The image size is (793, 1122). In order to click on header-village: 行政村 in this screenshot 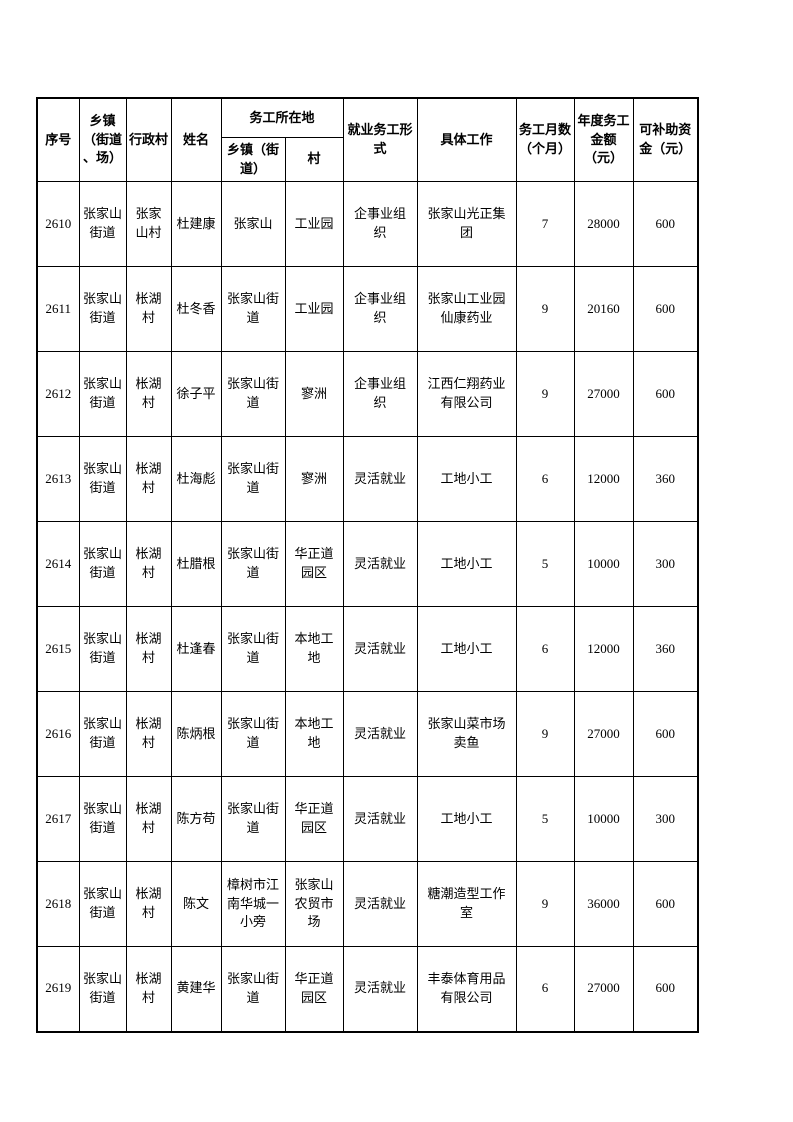, I will do `click(148, 139)`.